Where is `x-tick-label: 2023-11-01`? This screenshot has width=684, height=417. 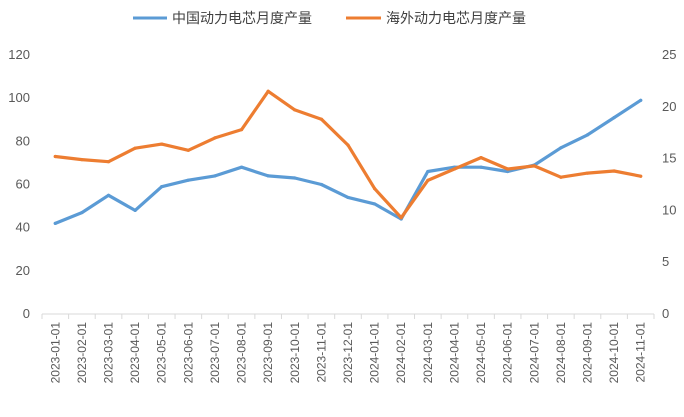
x-tick-label: 2023-11-01 is located at coordinates (321, 352).